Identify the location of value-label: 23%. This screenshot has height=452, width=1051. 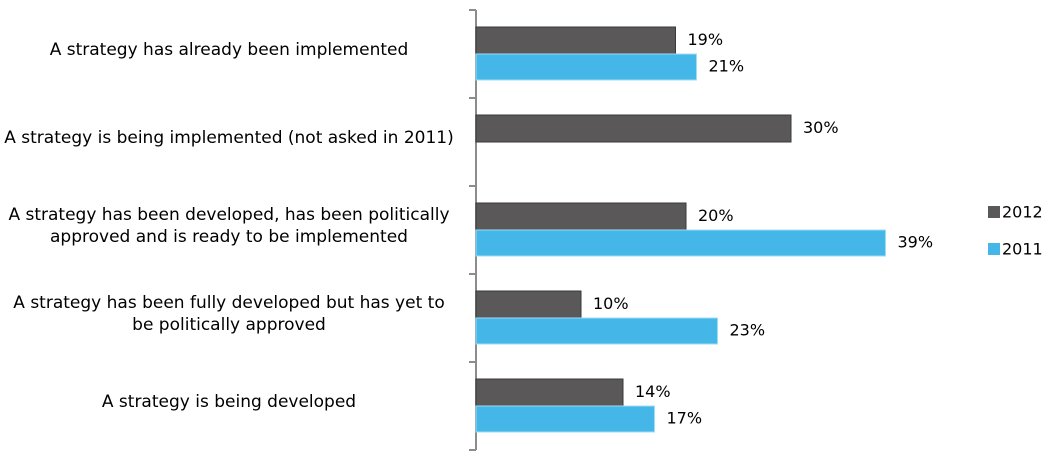
(748, 330).